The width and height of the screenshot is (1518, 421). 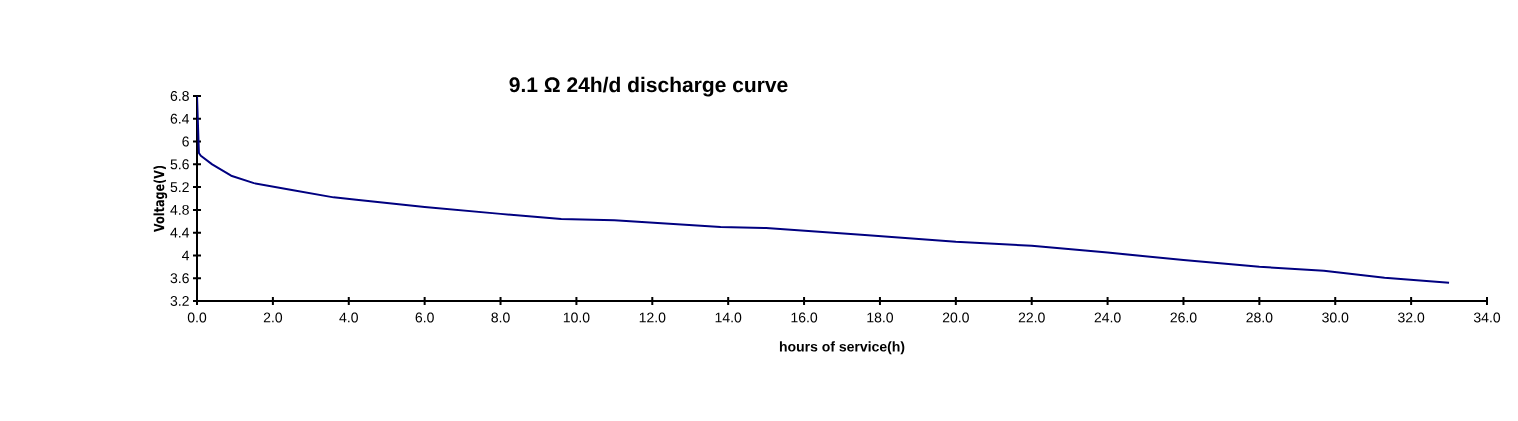 What do you see at coordinates (160, 198) in the screenshot?
I see `y-axis-title: Voltage(V)` at bounding box center [160, 198].